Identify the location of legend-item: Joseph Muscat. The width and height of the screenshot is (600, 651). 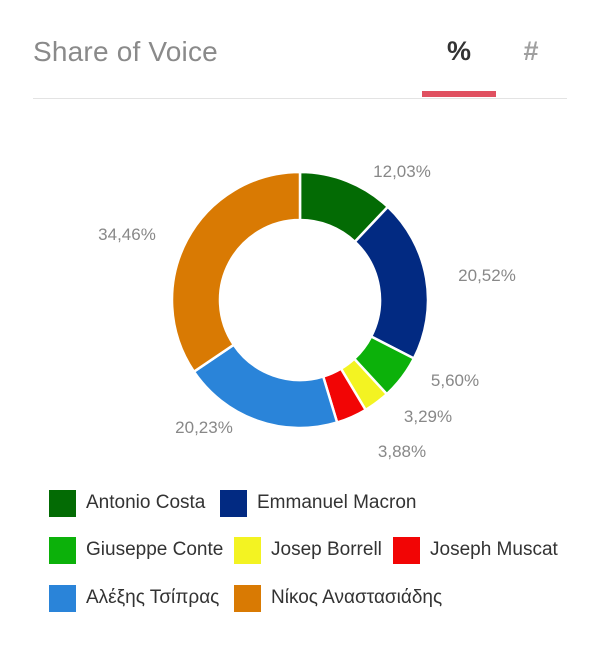
(475, 550).